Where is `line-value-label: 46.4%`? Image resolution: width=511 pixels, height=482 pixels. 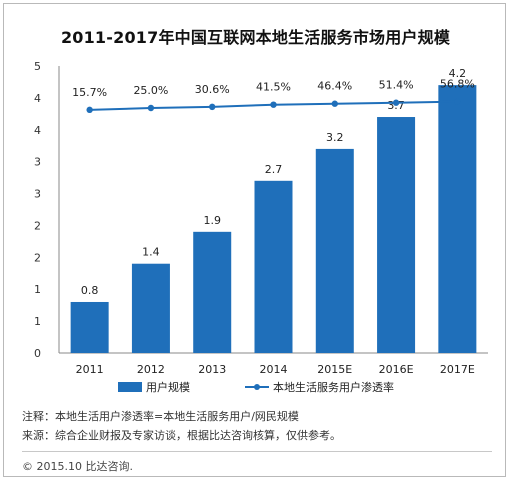 line-value-label: 46.4% is located at coordinates (334, 86).